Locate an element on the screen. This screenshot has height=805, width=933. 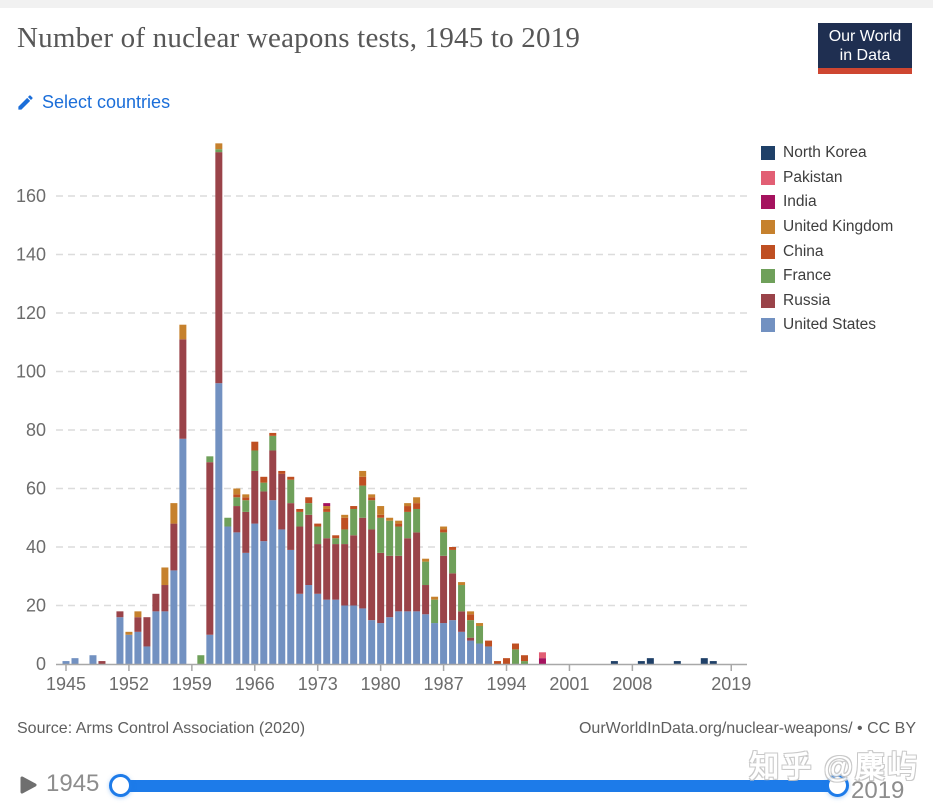
bar-1981-united-states is located at coordinates (390, 640).